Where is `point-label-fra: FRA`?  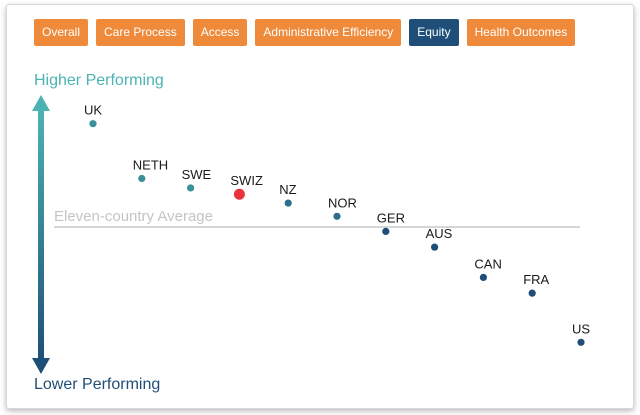
point-label-fra: FRA is located at coordinates (536, 279).